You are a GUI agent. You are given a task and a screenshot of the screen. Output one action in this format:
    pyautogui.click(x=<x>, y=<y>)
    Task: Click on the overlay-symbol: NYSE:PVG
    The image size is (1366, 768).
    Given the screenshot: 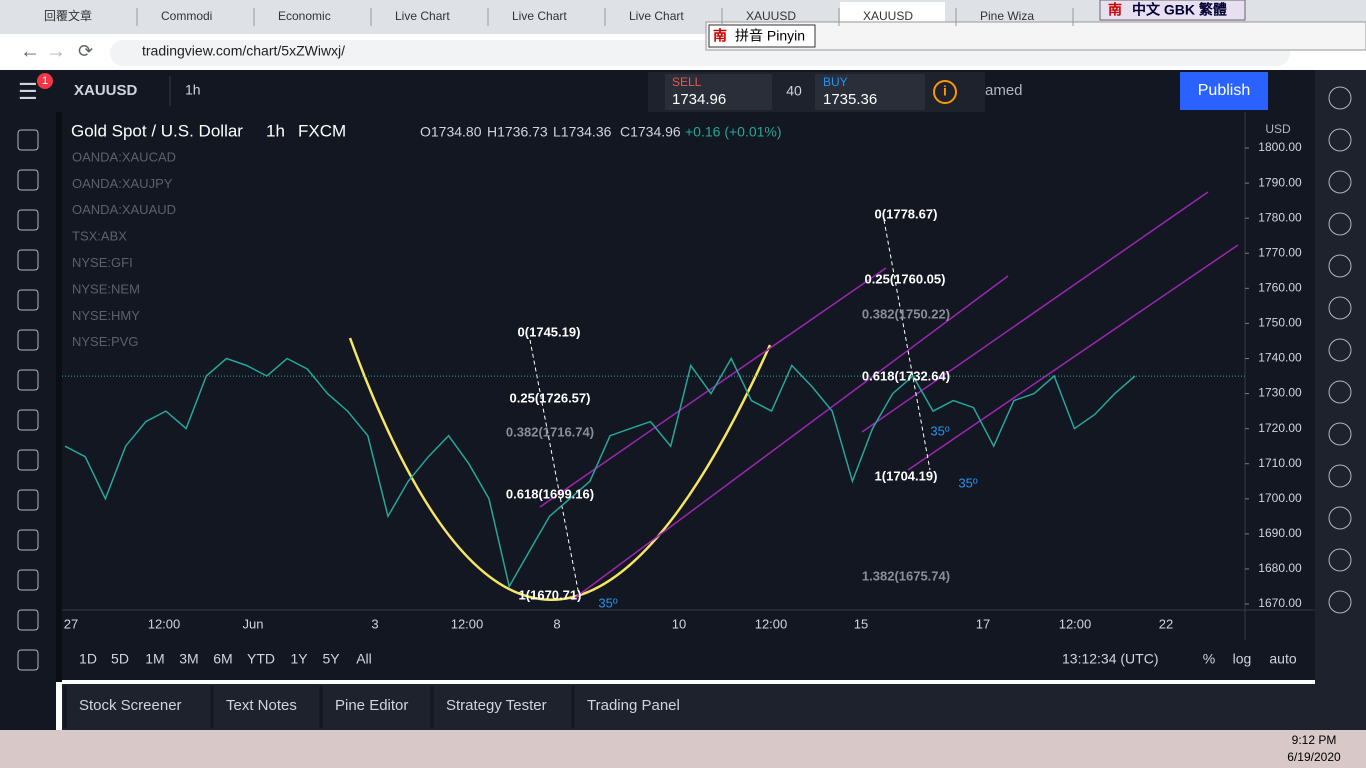 What is the action you would take?
    pyautogui.click(x=105, y=341)
    